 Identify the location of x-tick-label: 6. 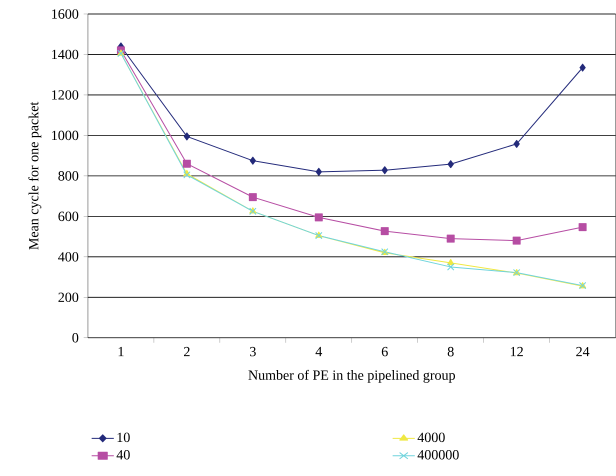
(385, 351).